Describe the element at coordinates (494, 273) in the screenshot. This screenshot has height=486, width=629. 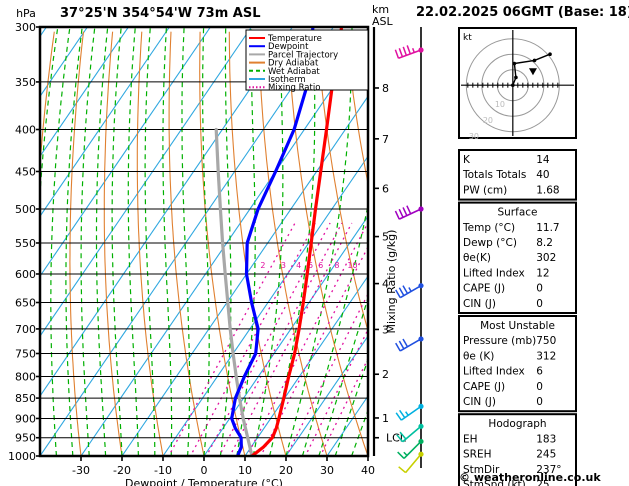
I see `surface-indices-table-row-label: Lifted Index` at that location.